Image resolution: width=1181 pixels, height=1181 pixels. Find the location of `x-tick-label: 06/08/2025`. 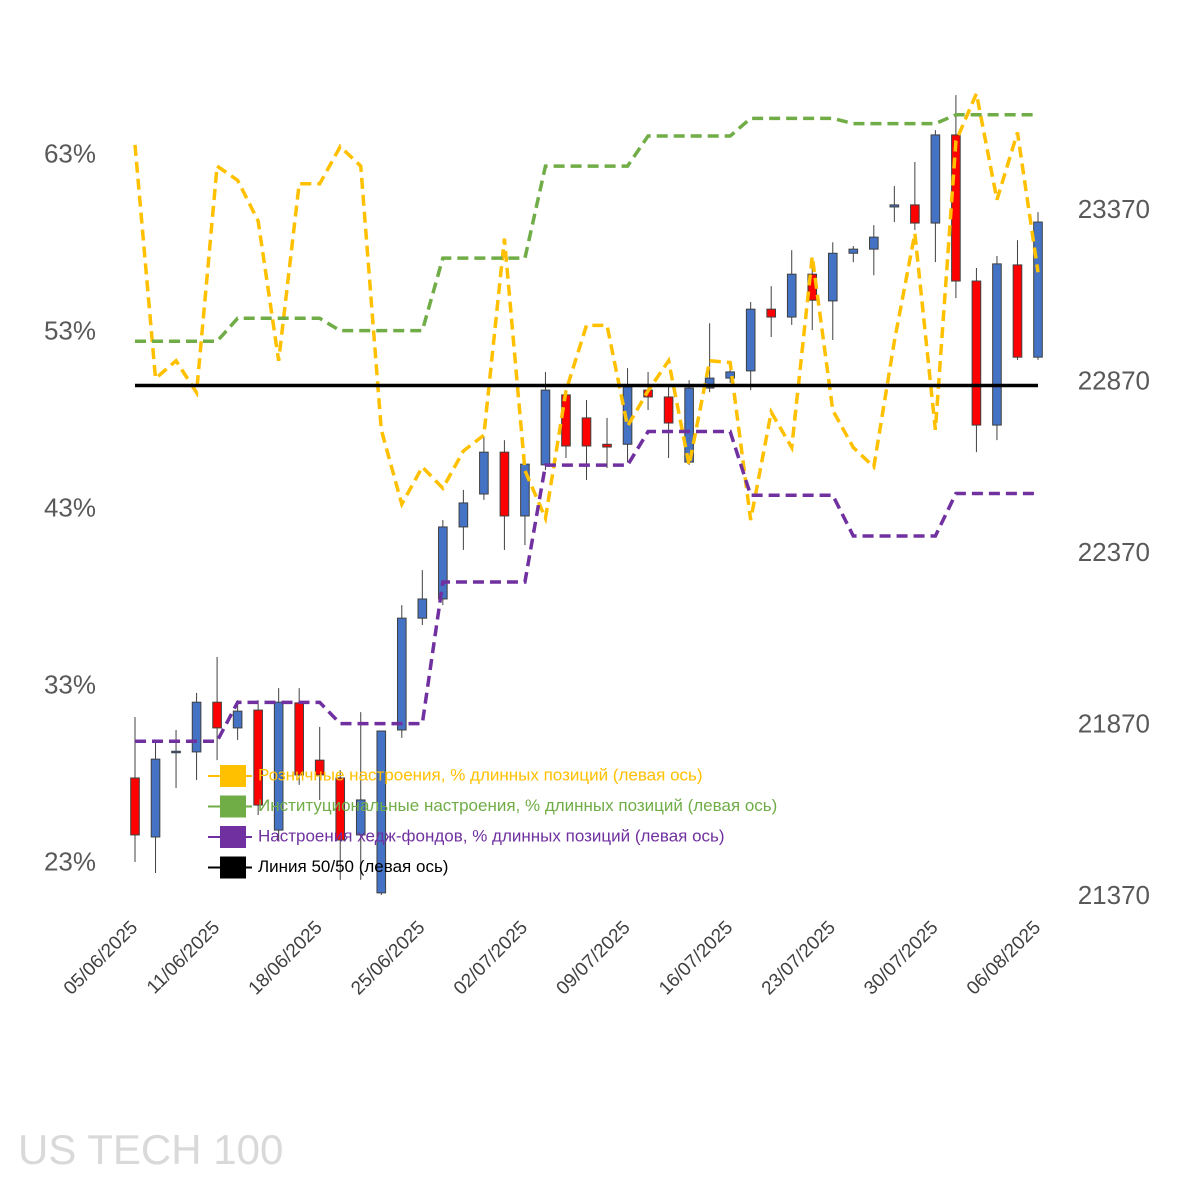

x-tick-label: 06/08/2025 is located at coordinates (1004, 958).